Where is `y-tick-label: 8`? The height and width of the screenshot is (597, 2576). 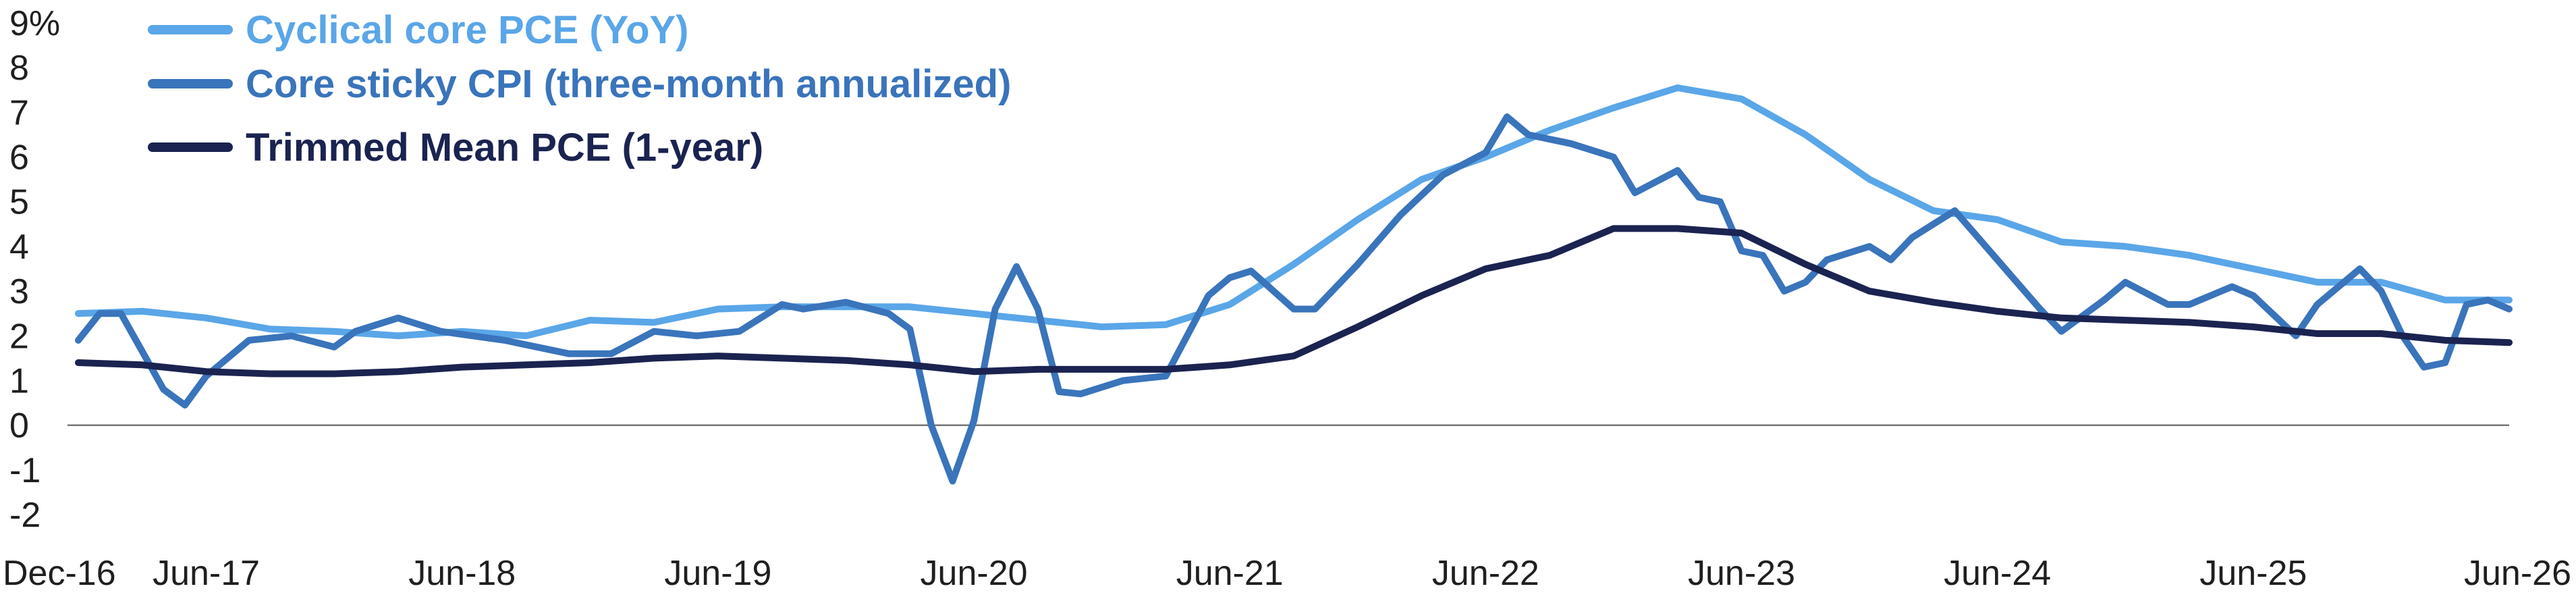
y-tick-label: 8 is located at coordinates (19, 69).